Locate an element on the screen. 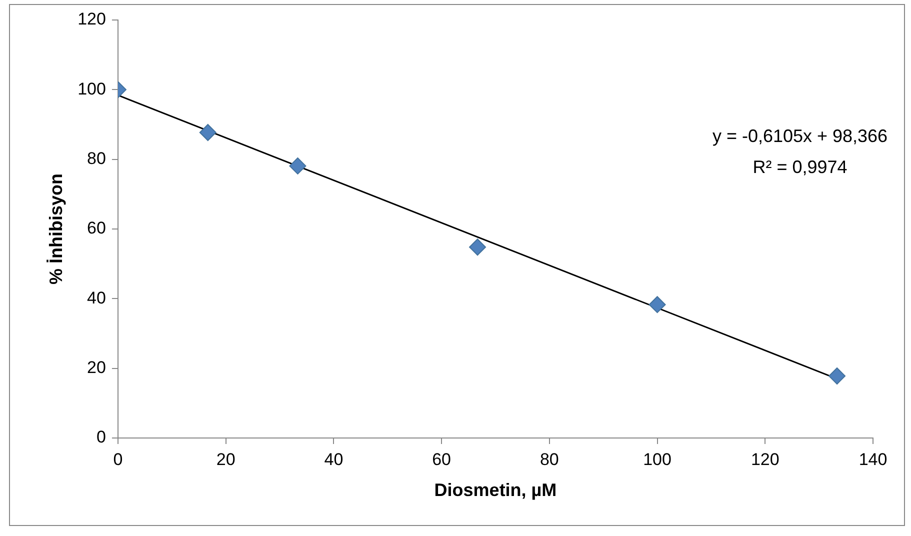 The height and width of the screenshot is (536, 911). x-tick-label: 40 is located at coordinates (334, 459).